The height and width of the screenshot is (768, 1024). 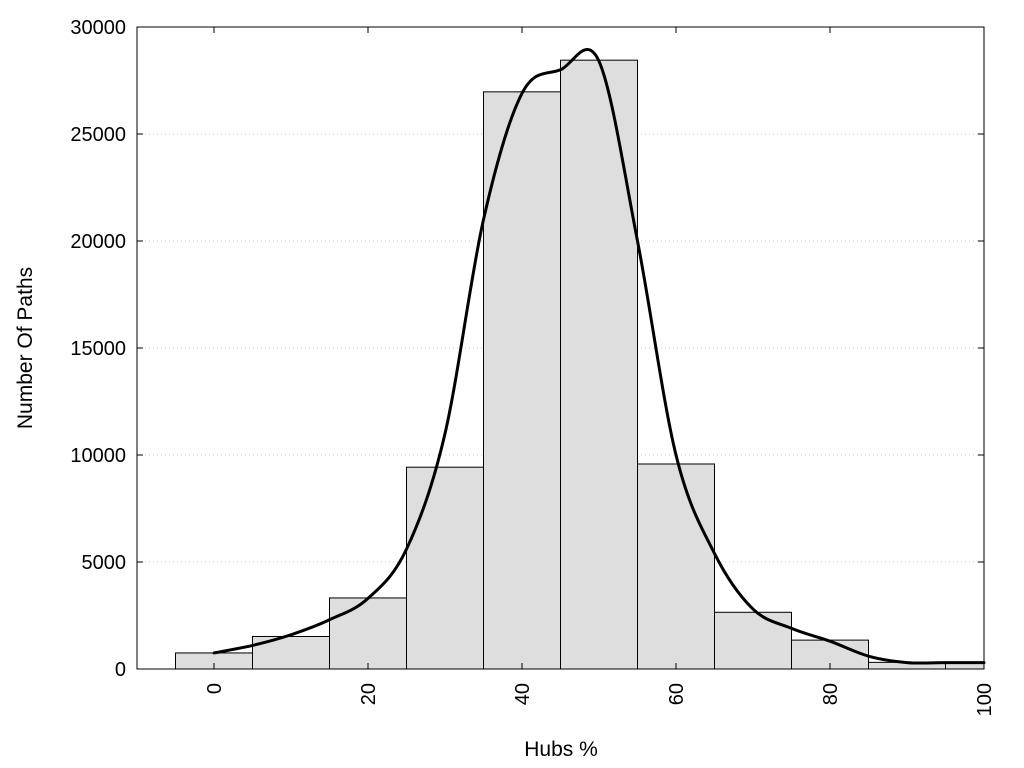 I want to click on x-tick-label: 80, so click(x=831, y=694).